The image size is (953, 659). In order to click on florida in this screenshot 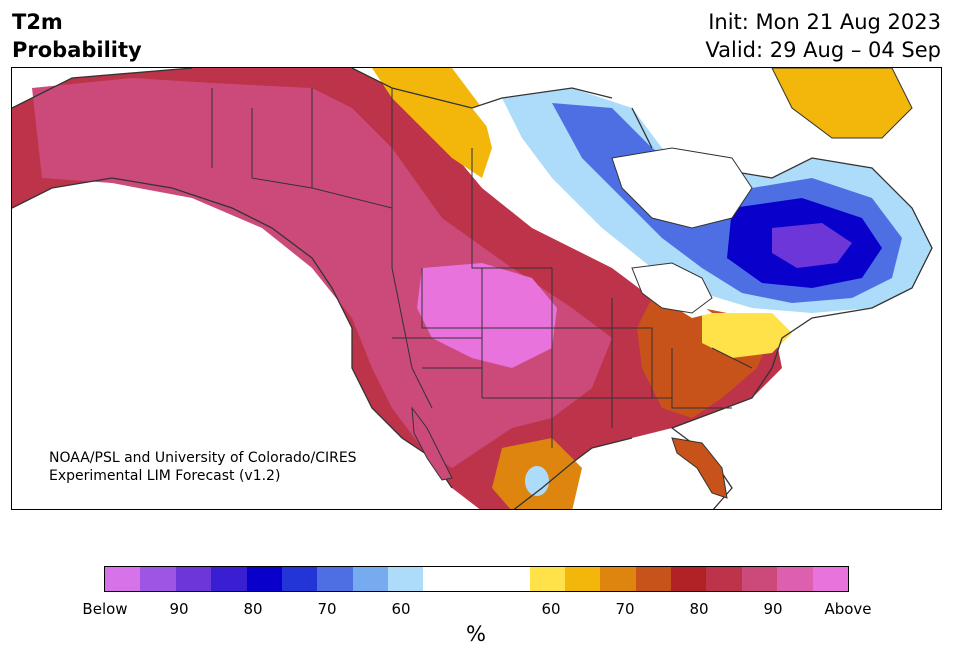, I will do `click(699, 468)`.